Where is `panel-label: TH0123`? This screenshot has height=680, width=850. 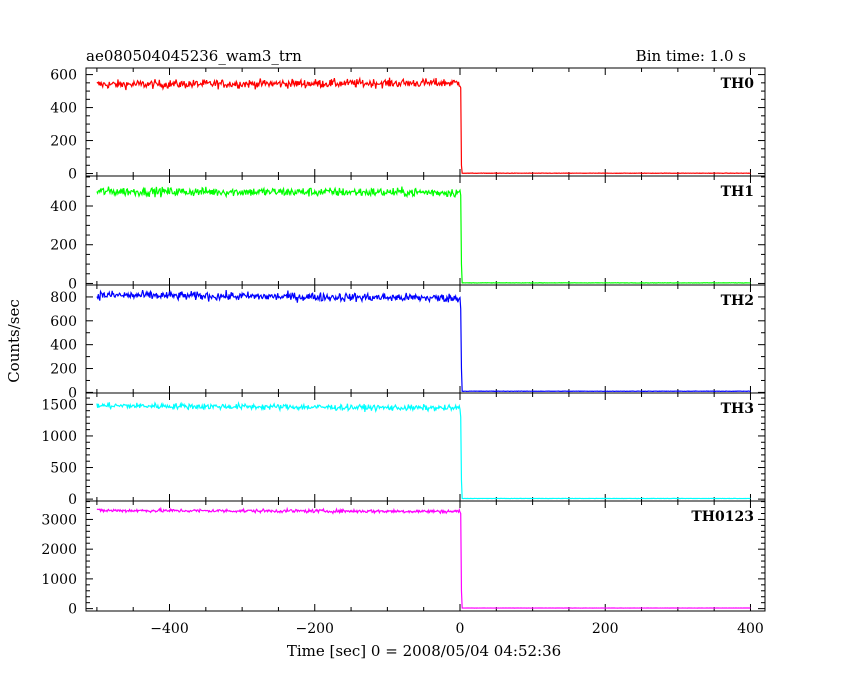
panel-label: TH0123 is located at coordinates (722, 517).